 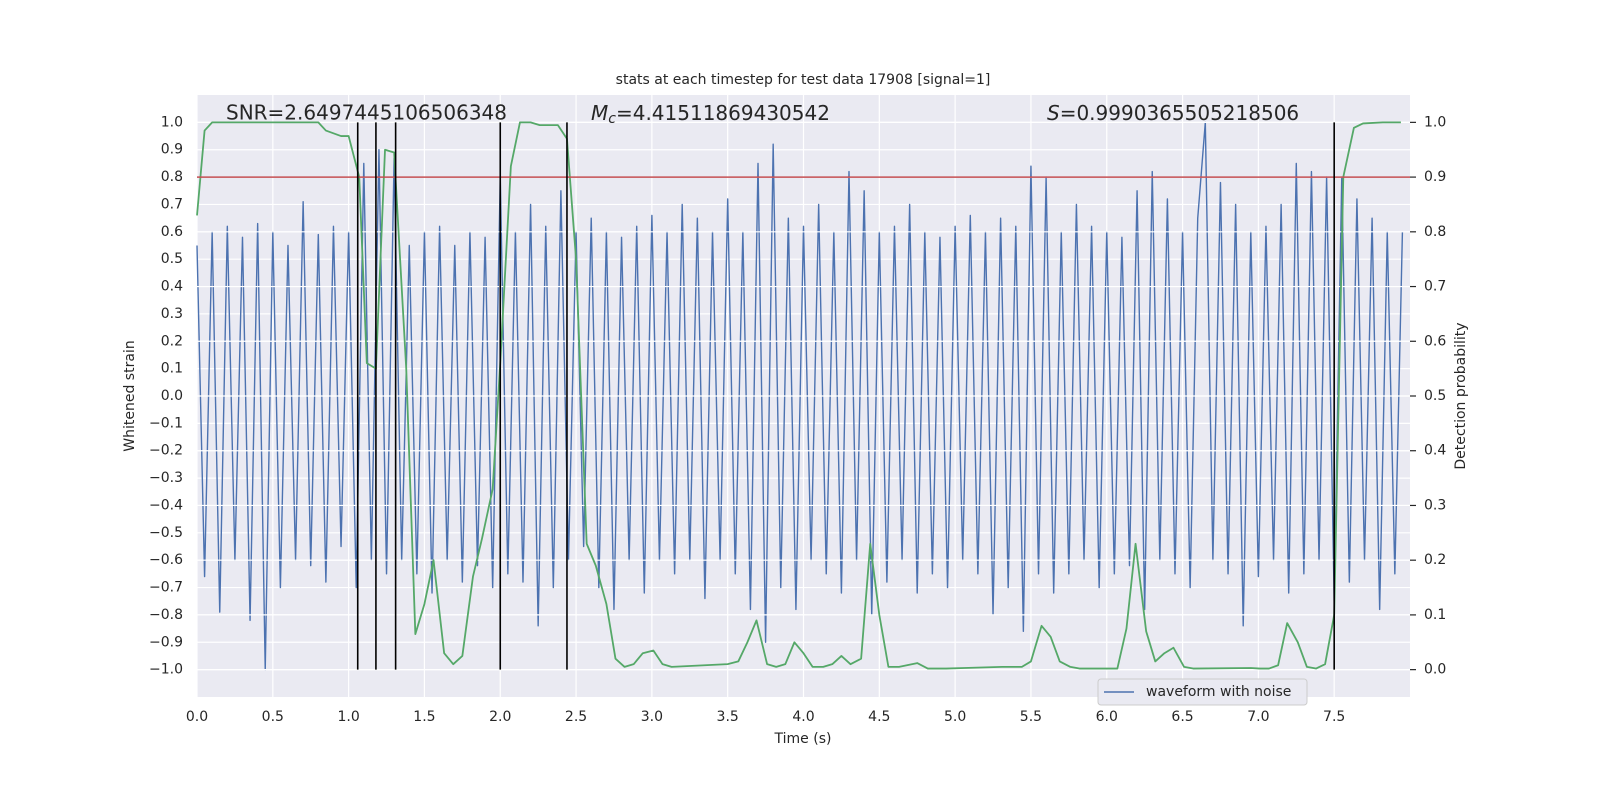 What do you see at coordinates (172, 232) in the screenshot?
I see `y-tick-label: 0.6` at bounding box center [172, 232].